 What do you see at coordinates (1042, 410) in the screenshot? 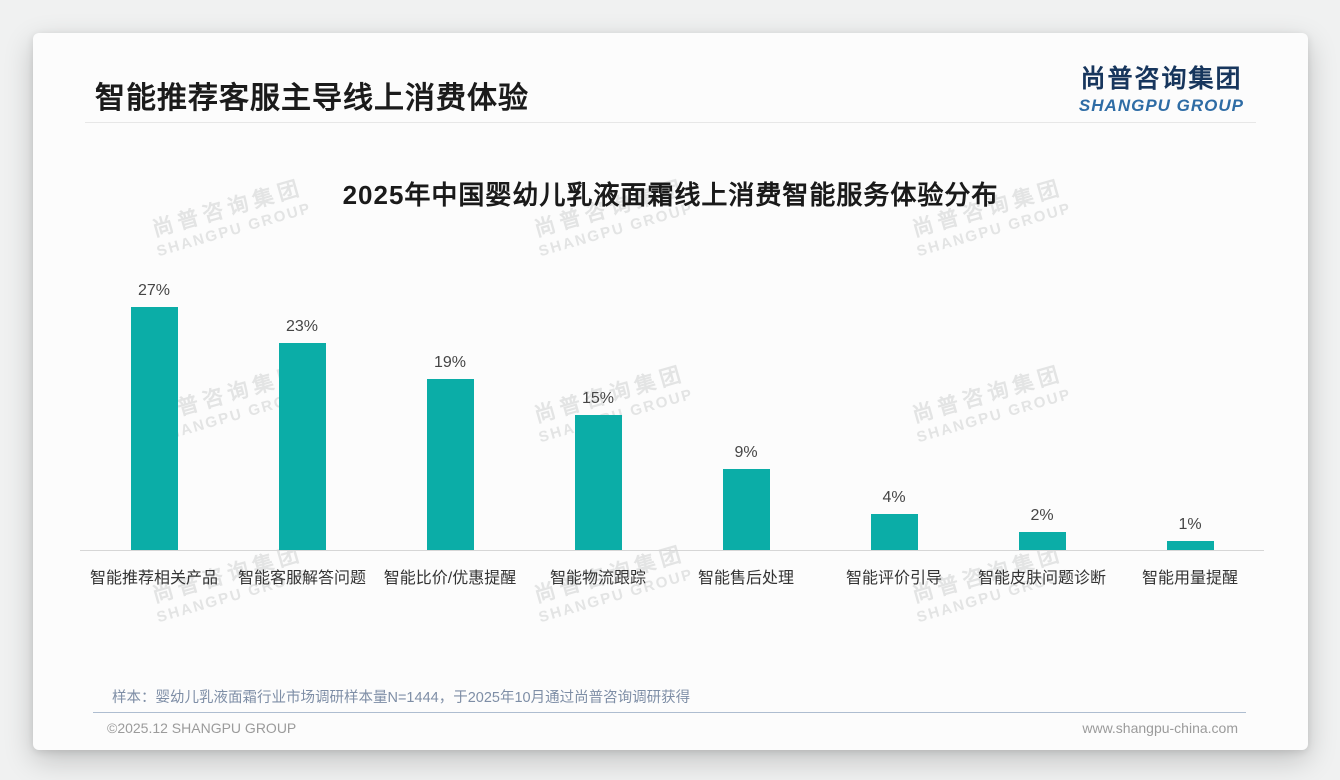
I see `chart-column: 2%` at bounding box center [1042, 410].